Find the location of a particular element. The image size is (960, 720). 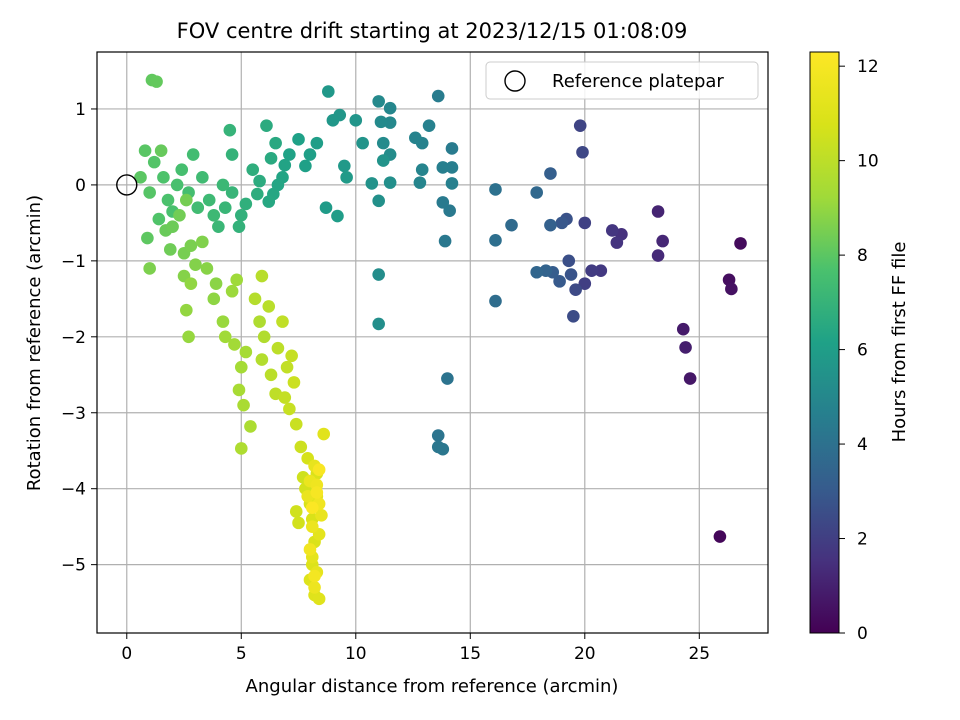

colorbar-label: Hours from first FF file is located at coordinates (899, 342).